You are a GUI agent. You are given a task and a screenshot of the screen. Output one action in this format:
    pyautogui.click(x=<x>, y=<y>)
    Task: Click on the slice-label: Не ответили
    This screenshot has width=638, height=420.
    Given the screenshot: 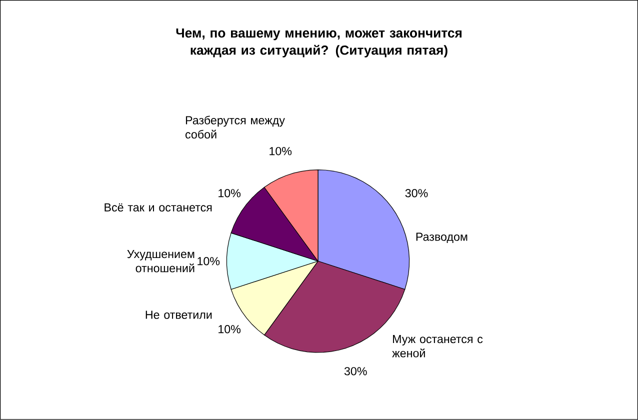 What is the action you would take?
    pyautogui.click(x=179, y=314)
    